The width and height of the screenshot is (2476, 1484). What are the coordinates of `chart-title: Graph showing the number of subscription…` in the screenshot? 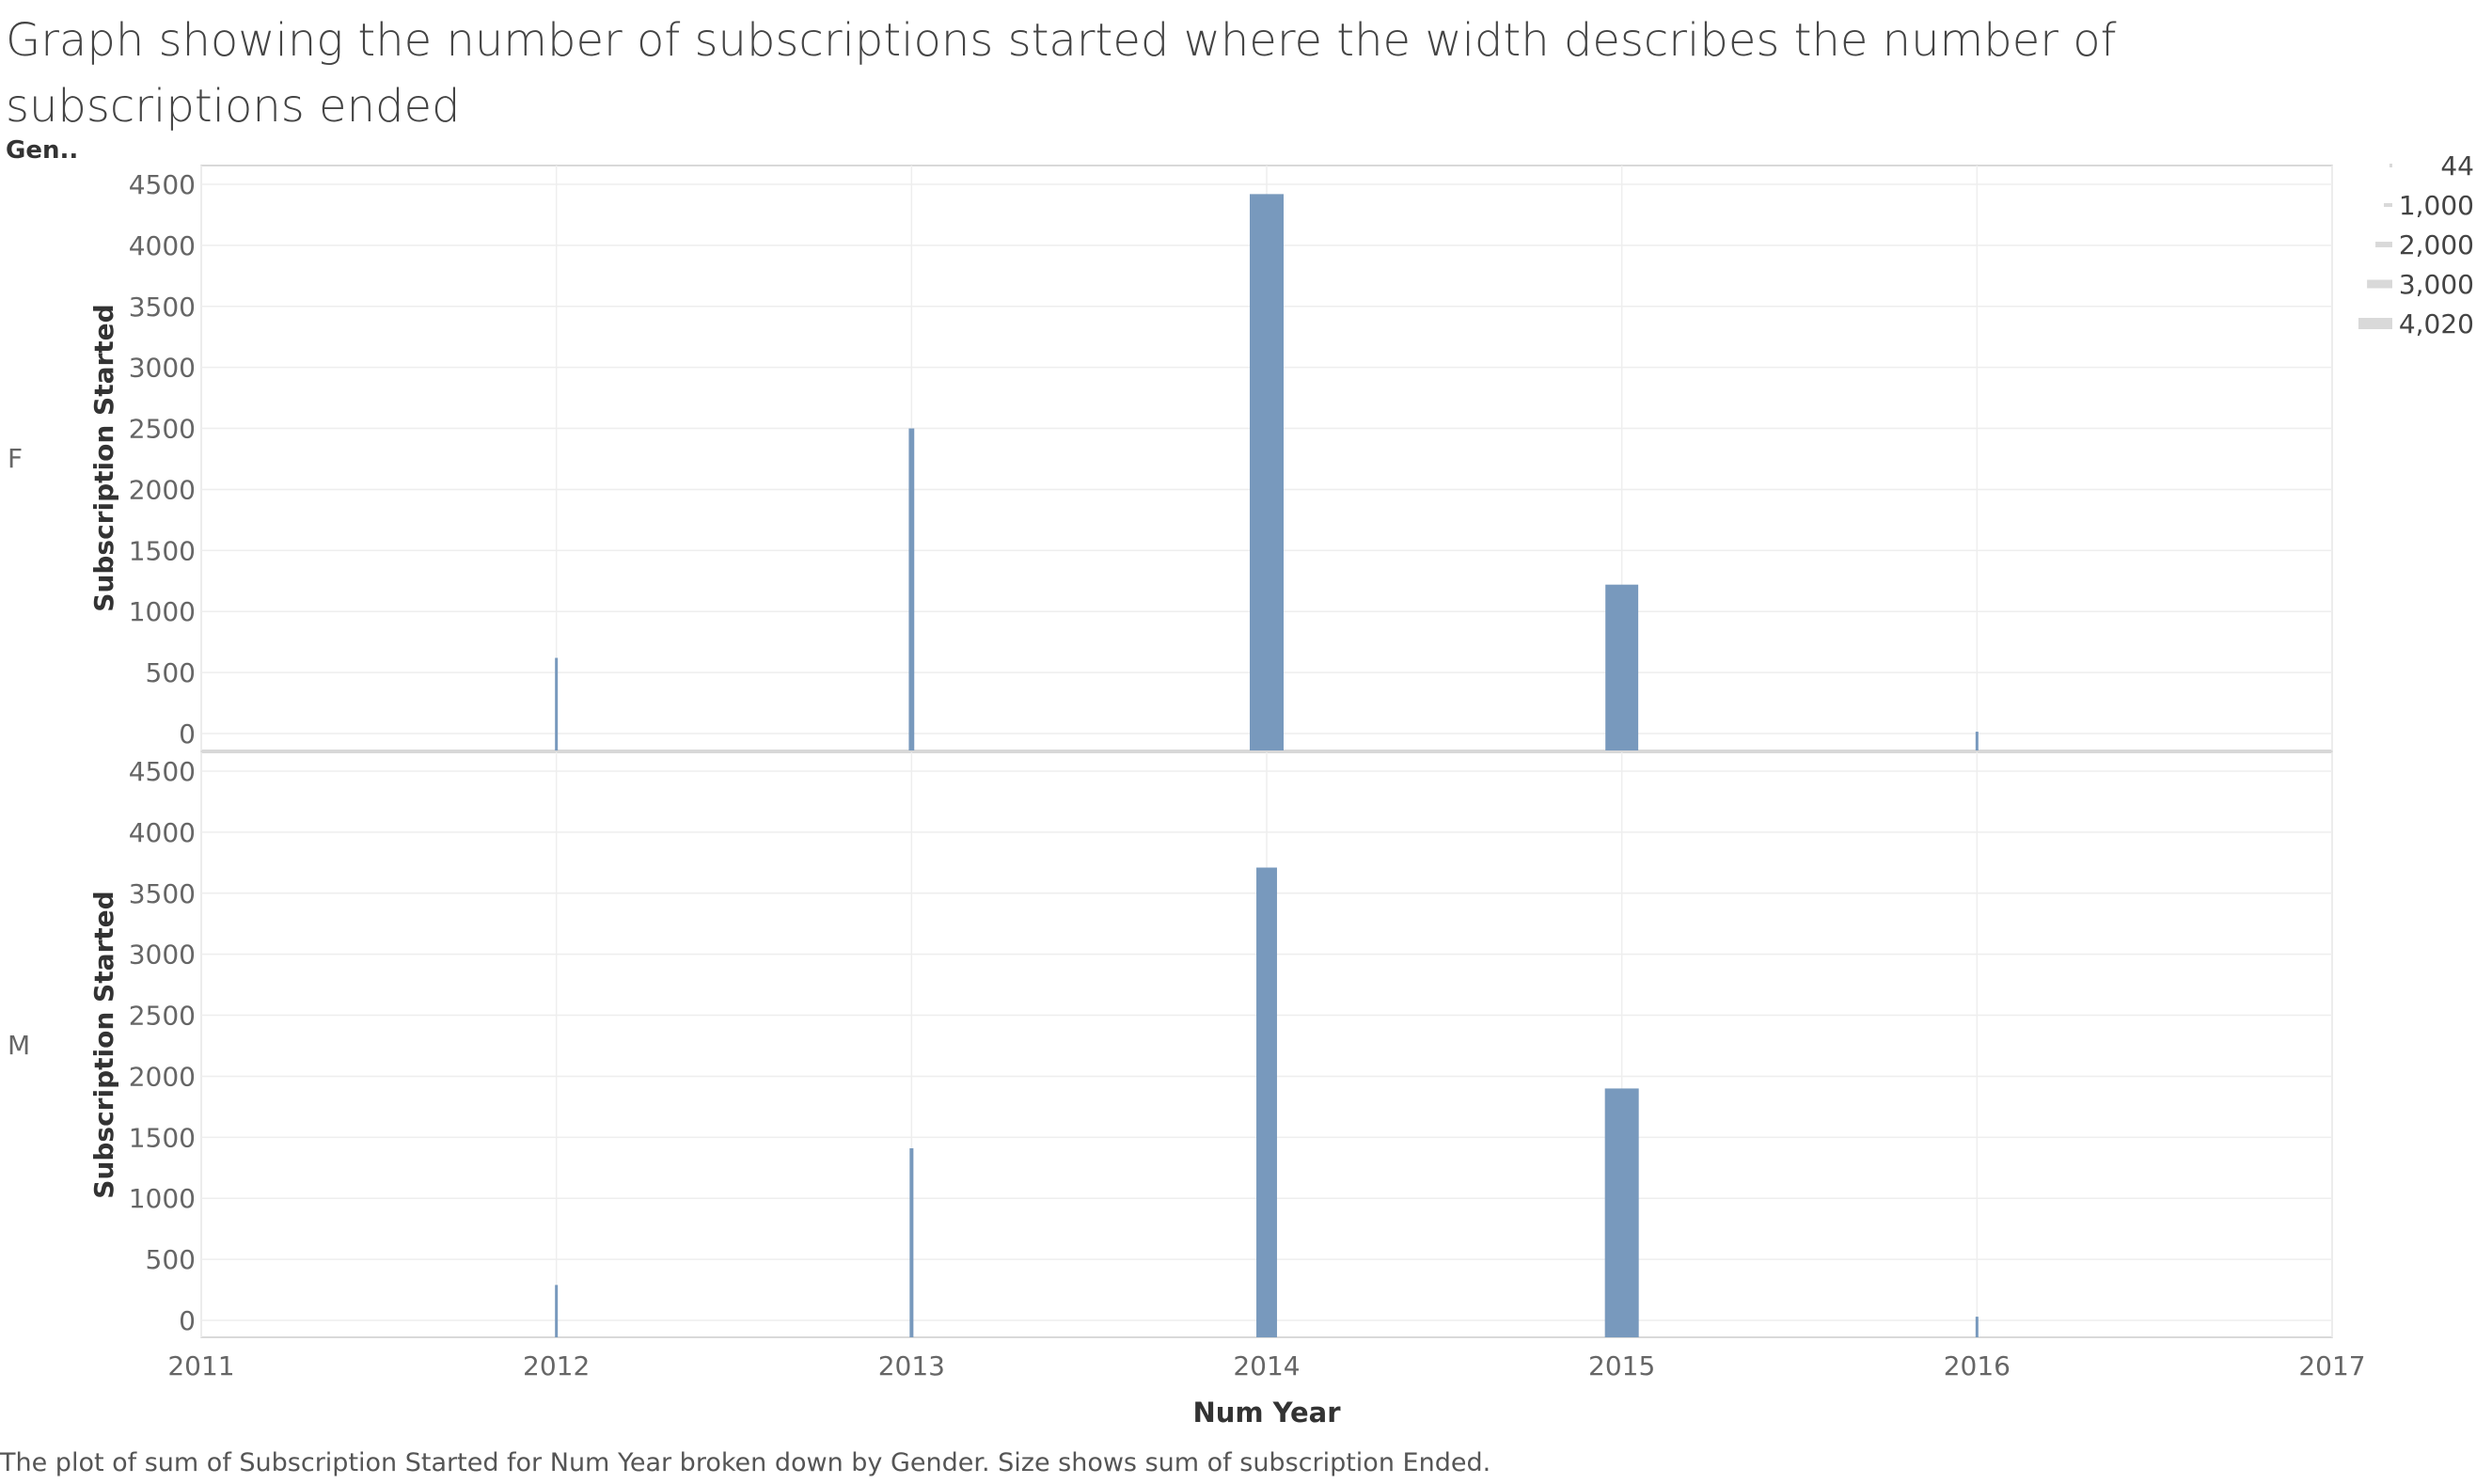 It's located at (1061, 73).